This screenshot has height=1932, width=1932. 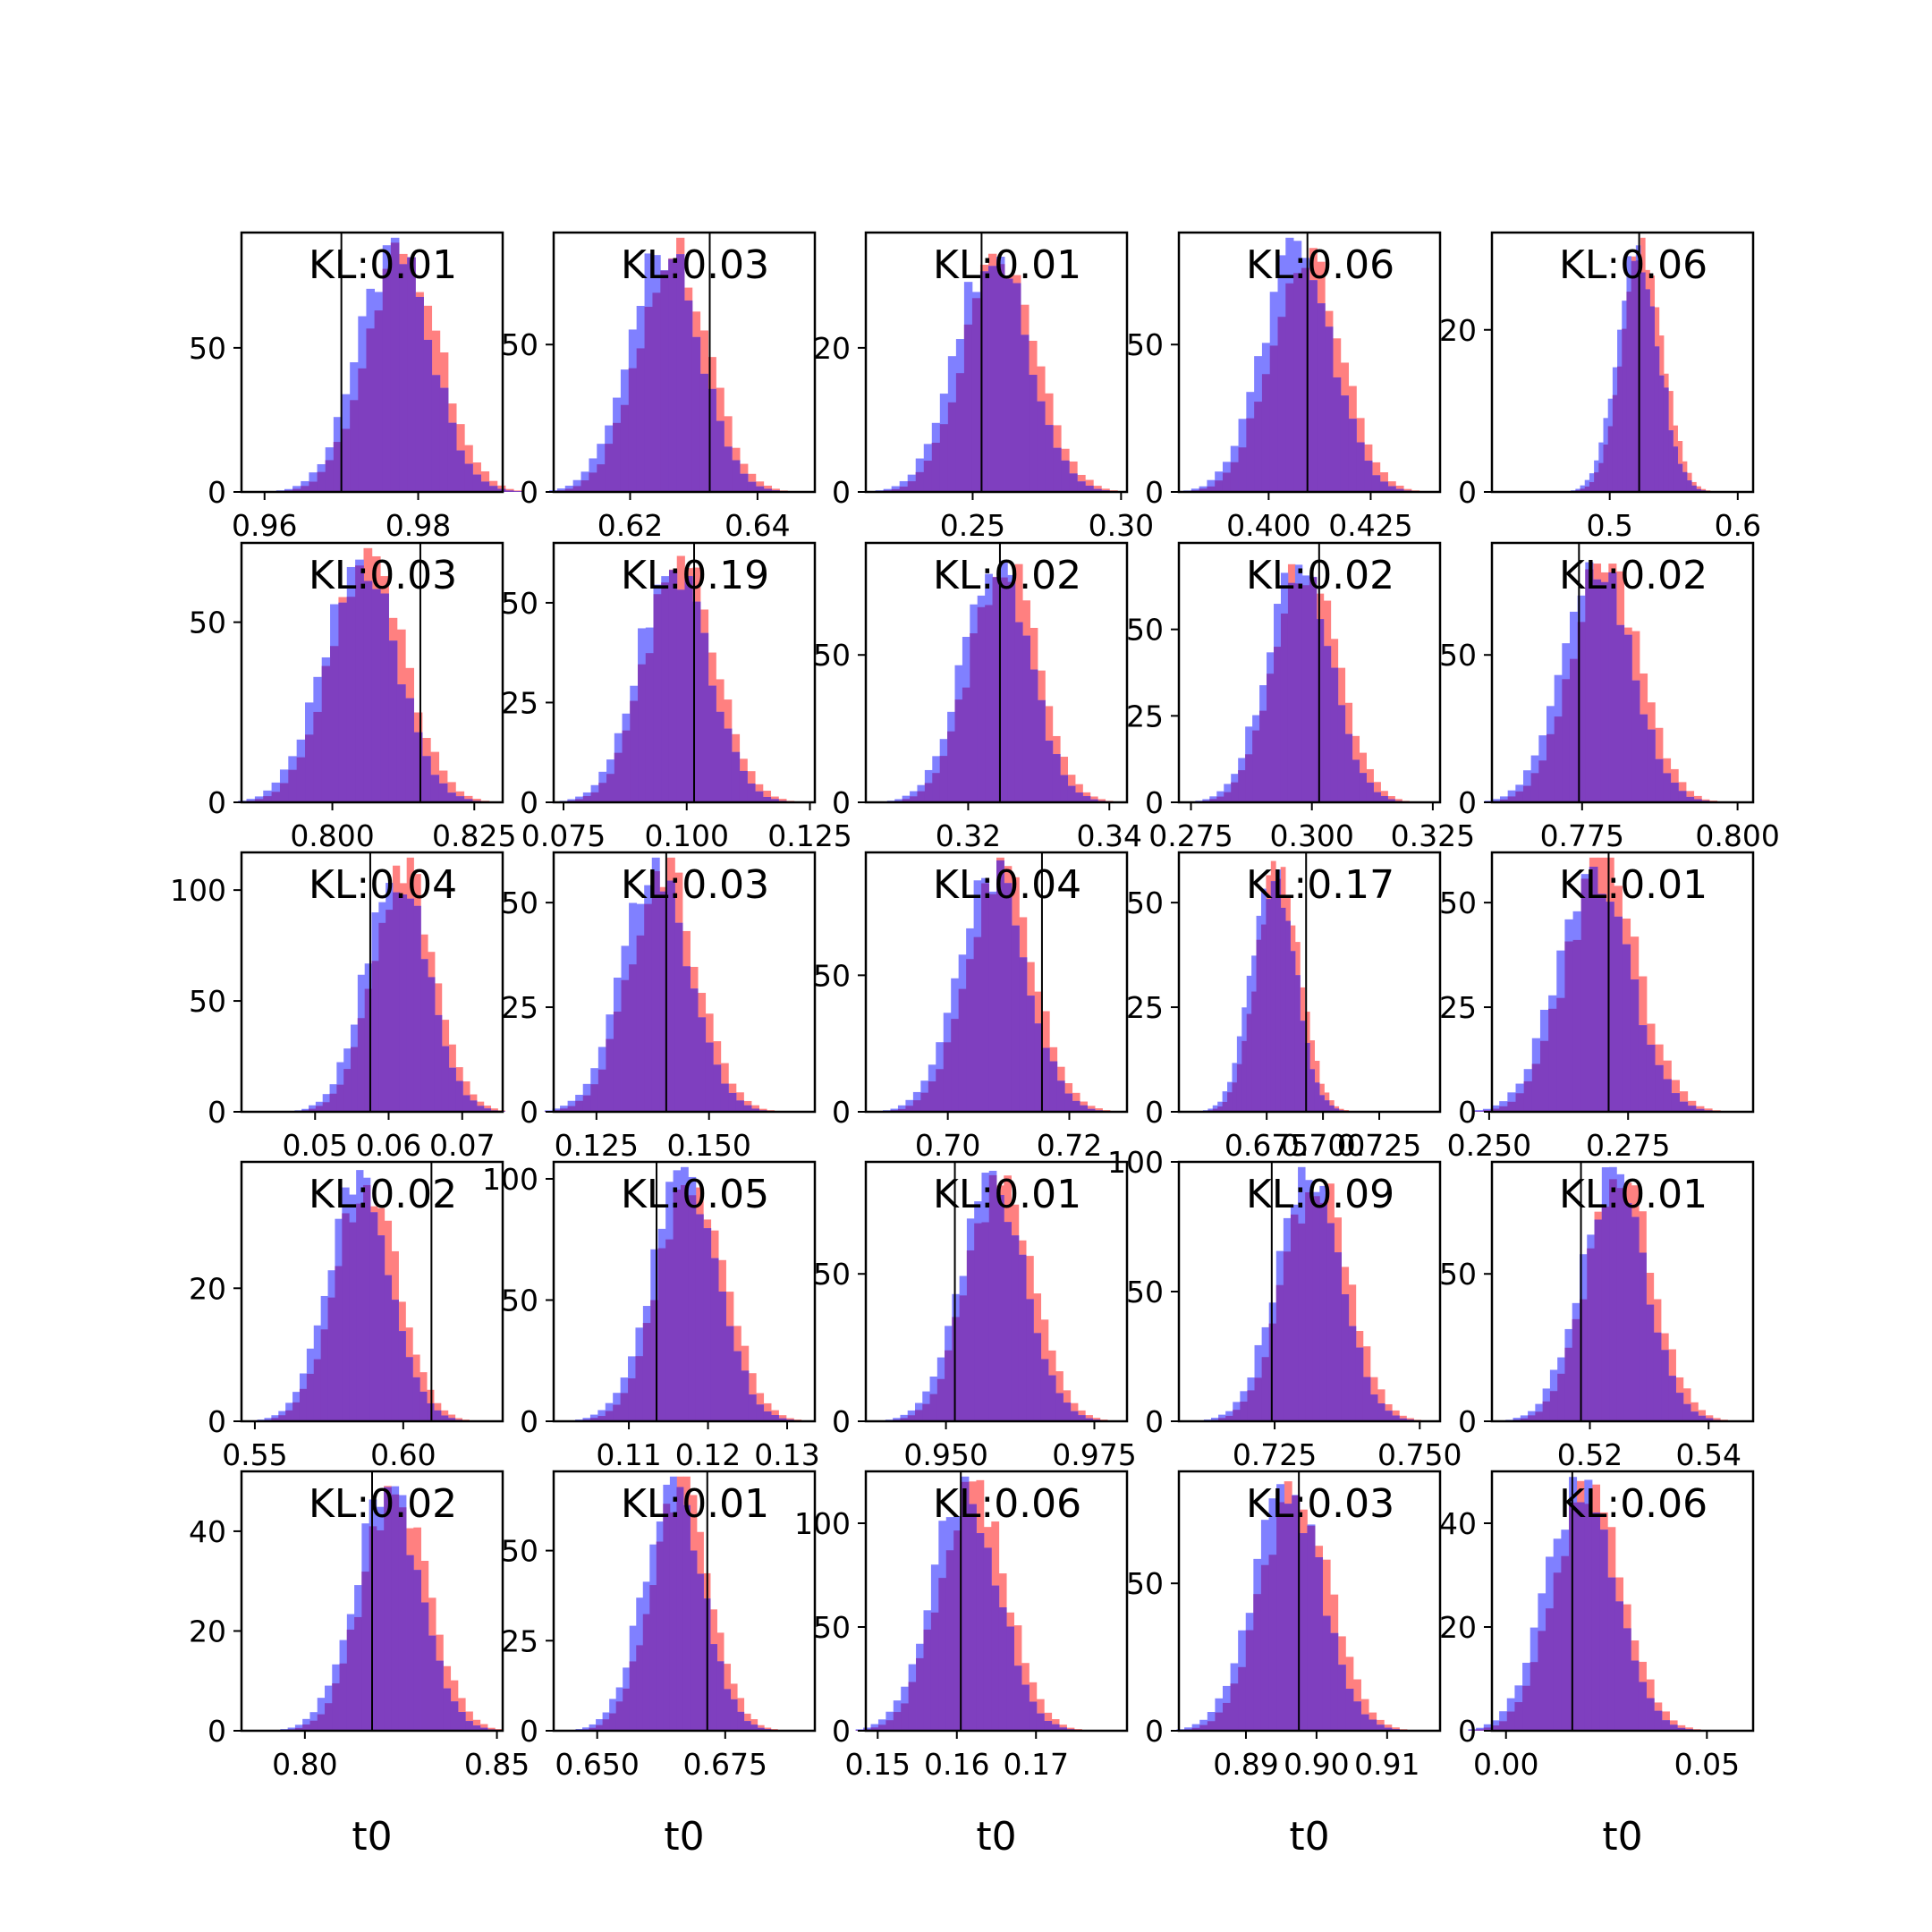 What do you see at coordinates (1190, 835) in the screenshot?
I see `x-tick-label: 0.275` at bounding box center [1190, 835].